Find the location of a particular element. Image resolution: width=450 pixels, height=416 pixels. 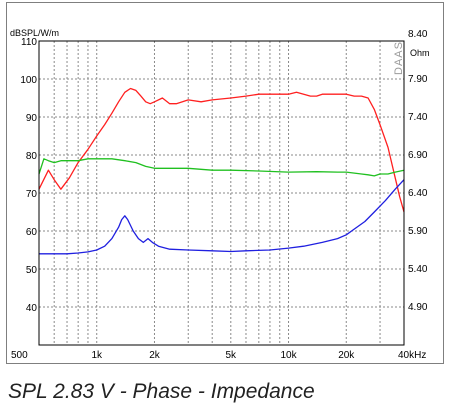

chart-caption: SPL 2.83 V - Phase - Impedance is located at coordinates (161, 391).